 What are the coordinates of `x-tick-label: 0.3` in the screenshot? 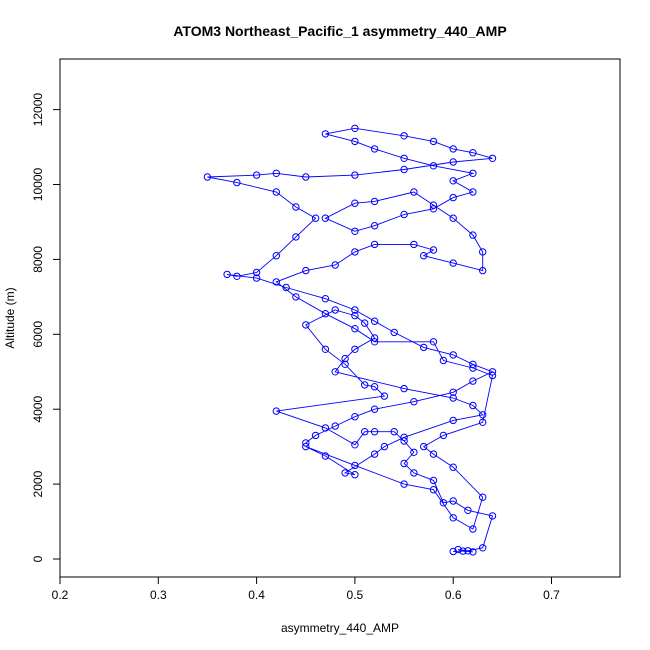 It's located at (158, 595).